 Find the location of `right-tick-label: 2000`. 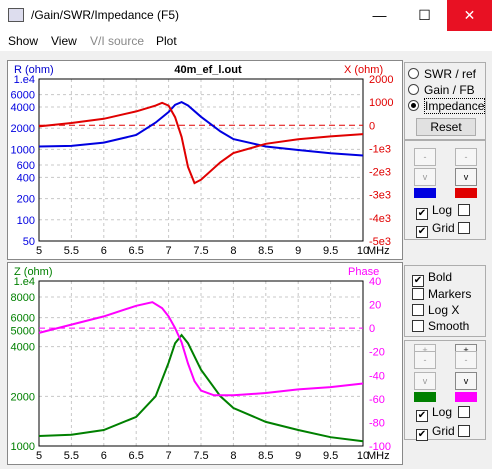

right-tick-label: 2000 is located at coordinates (381, 80).